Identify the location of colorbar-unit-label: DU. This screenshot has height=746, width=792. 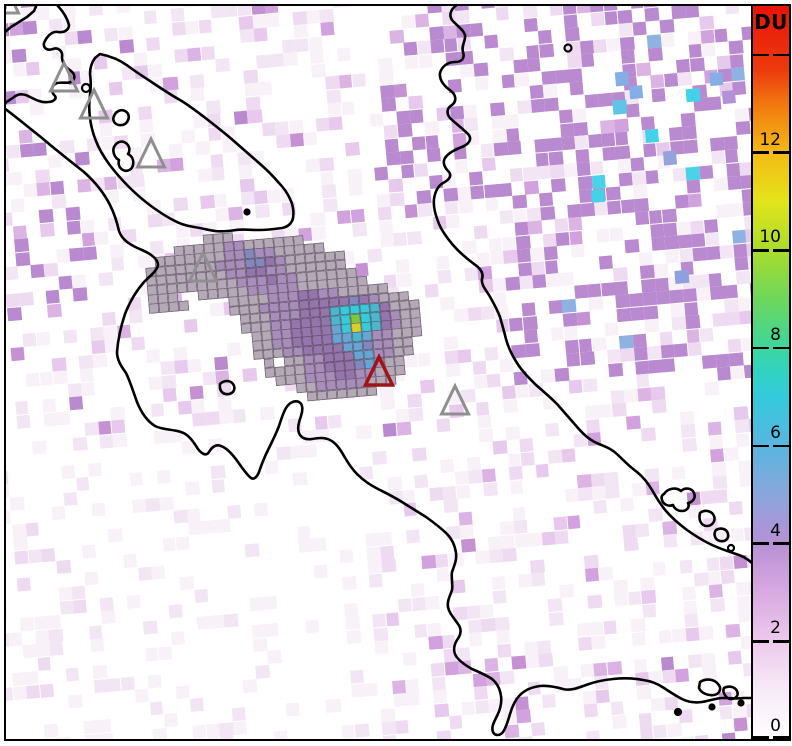
(771, 22).